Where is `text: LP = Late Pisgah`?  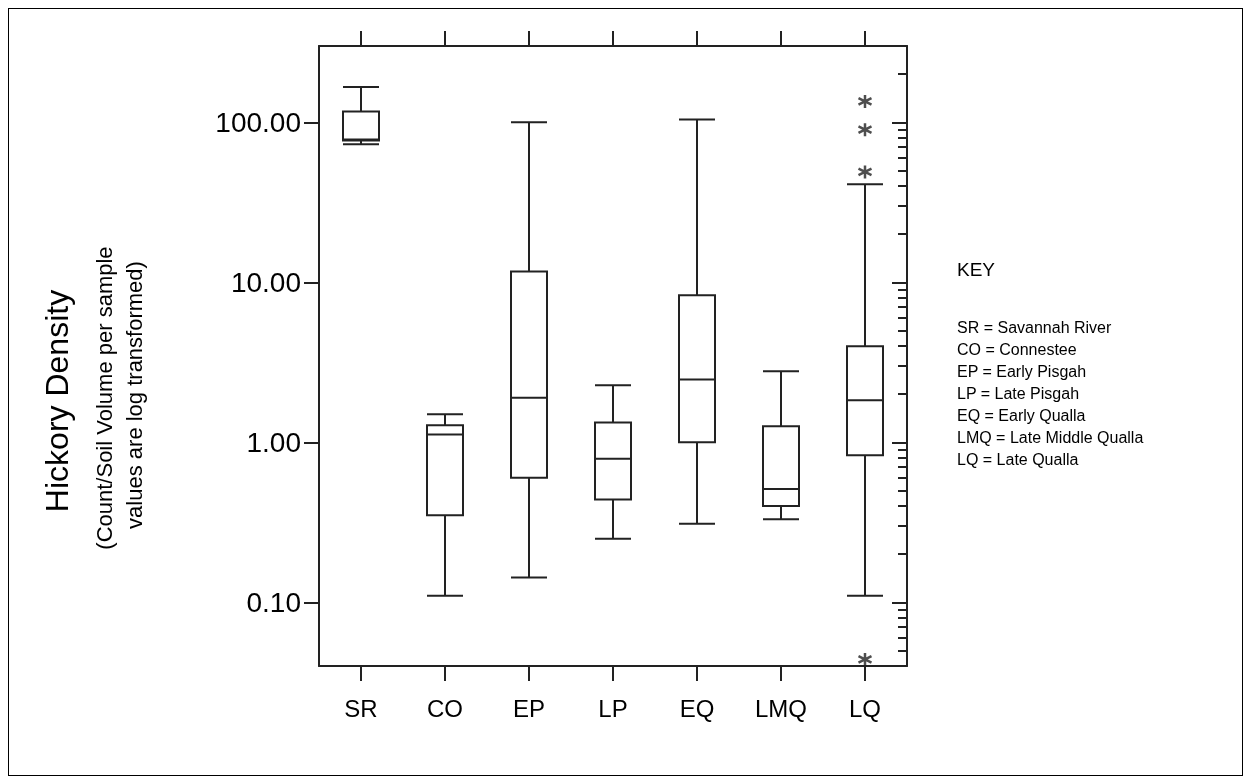 text: LP = Late Pisgah is located at coordinates (1018, 393).